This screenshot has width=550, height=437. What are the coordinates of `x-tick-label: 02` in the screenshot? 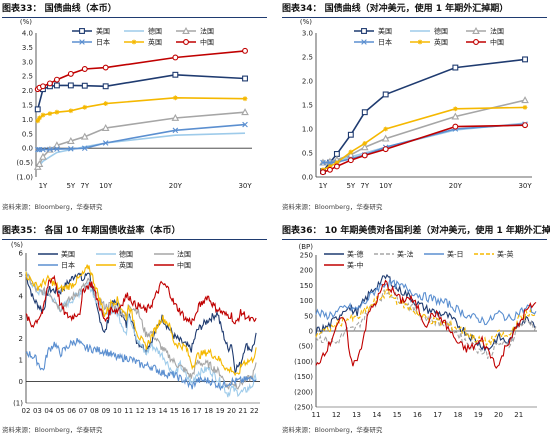 It's located at (26, 411).